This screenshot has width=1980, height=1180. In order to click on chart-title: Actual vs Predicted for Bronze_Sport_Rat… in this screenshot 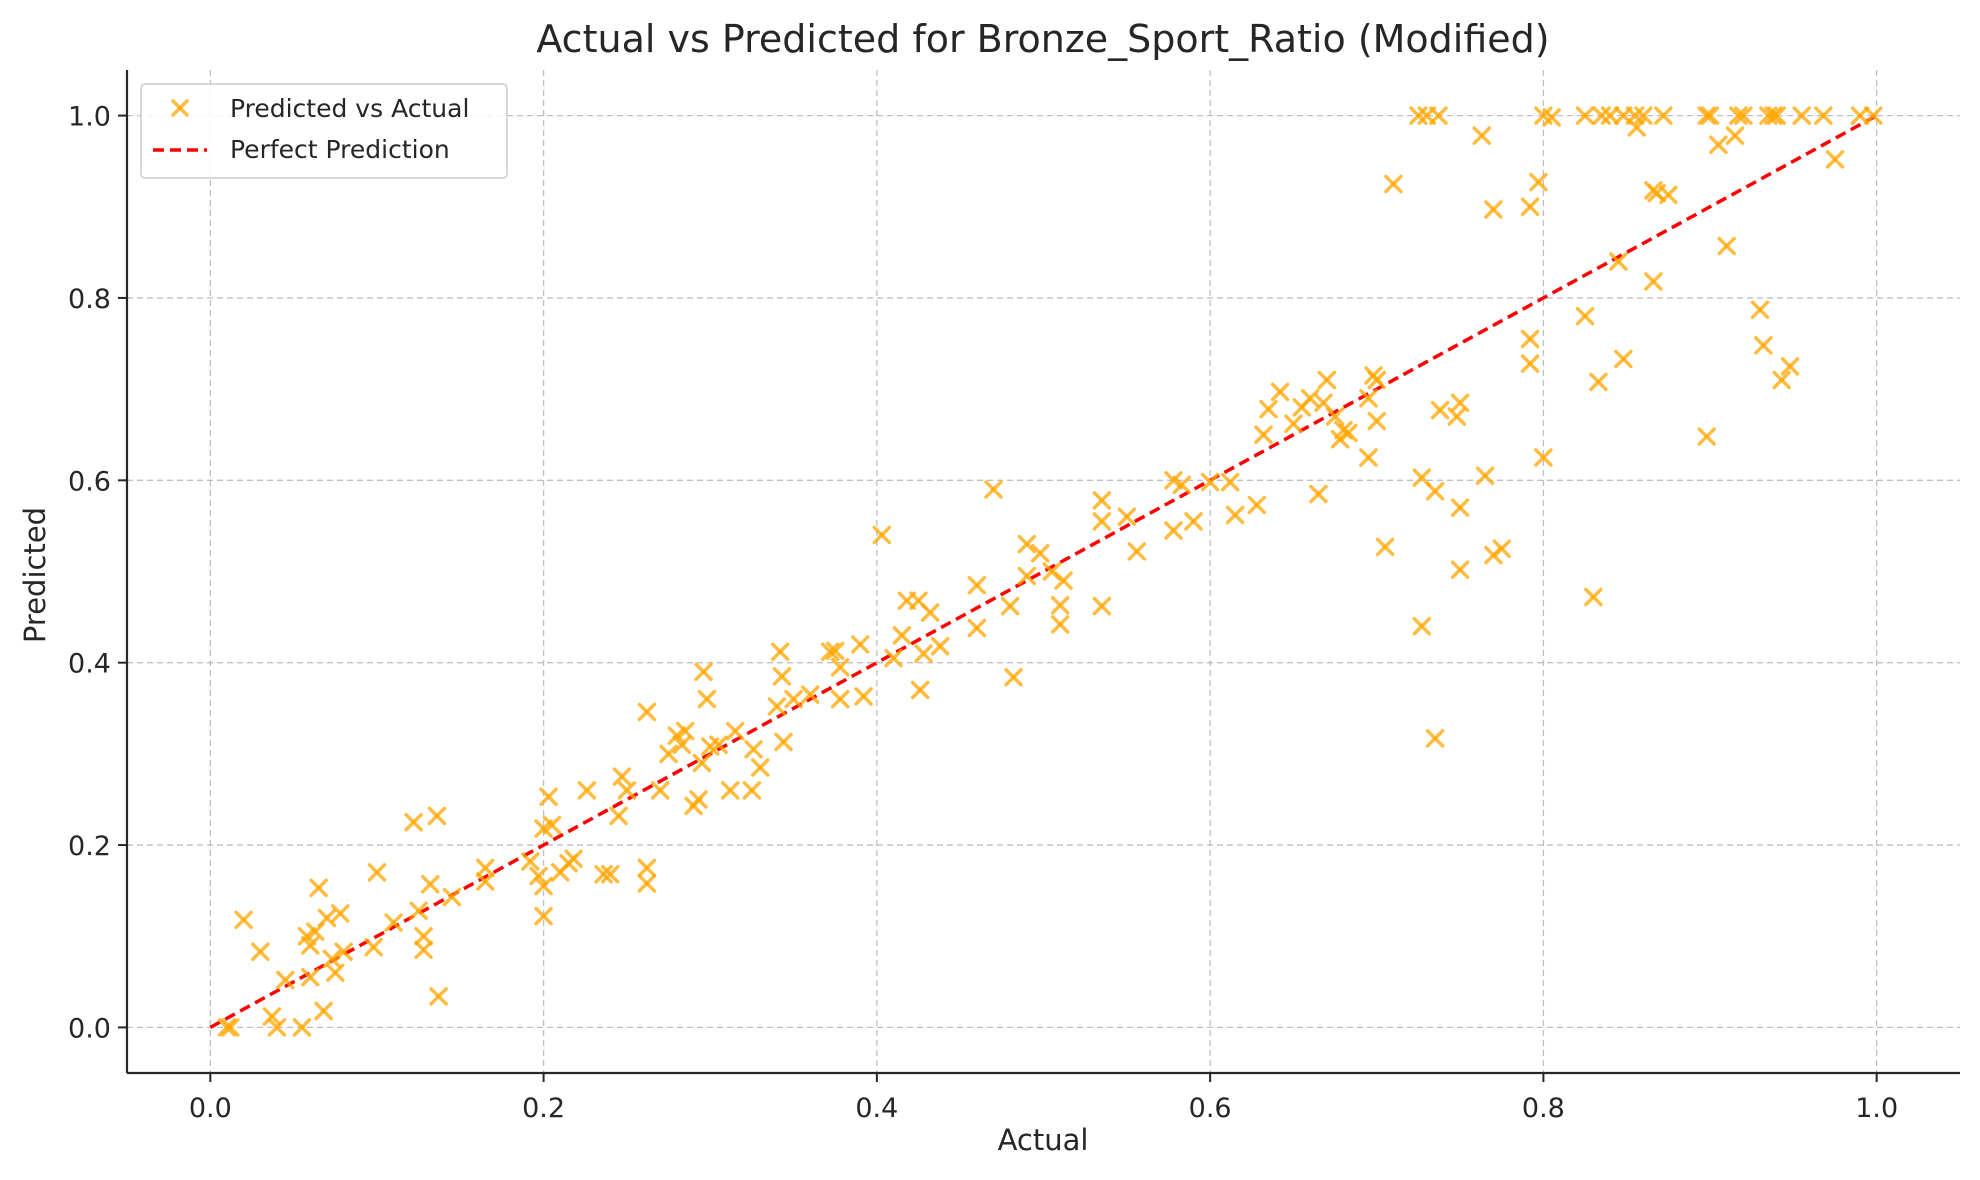, I will do `click(1042, 39)`.